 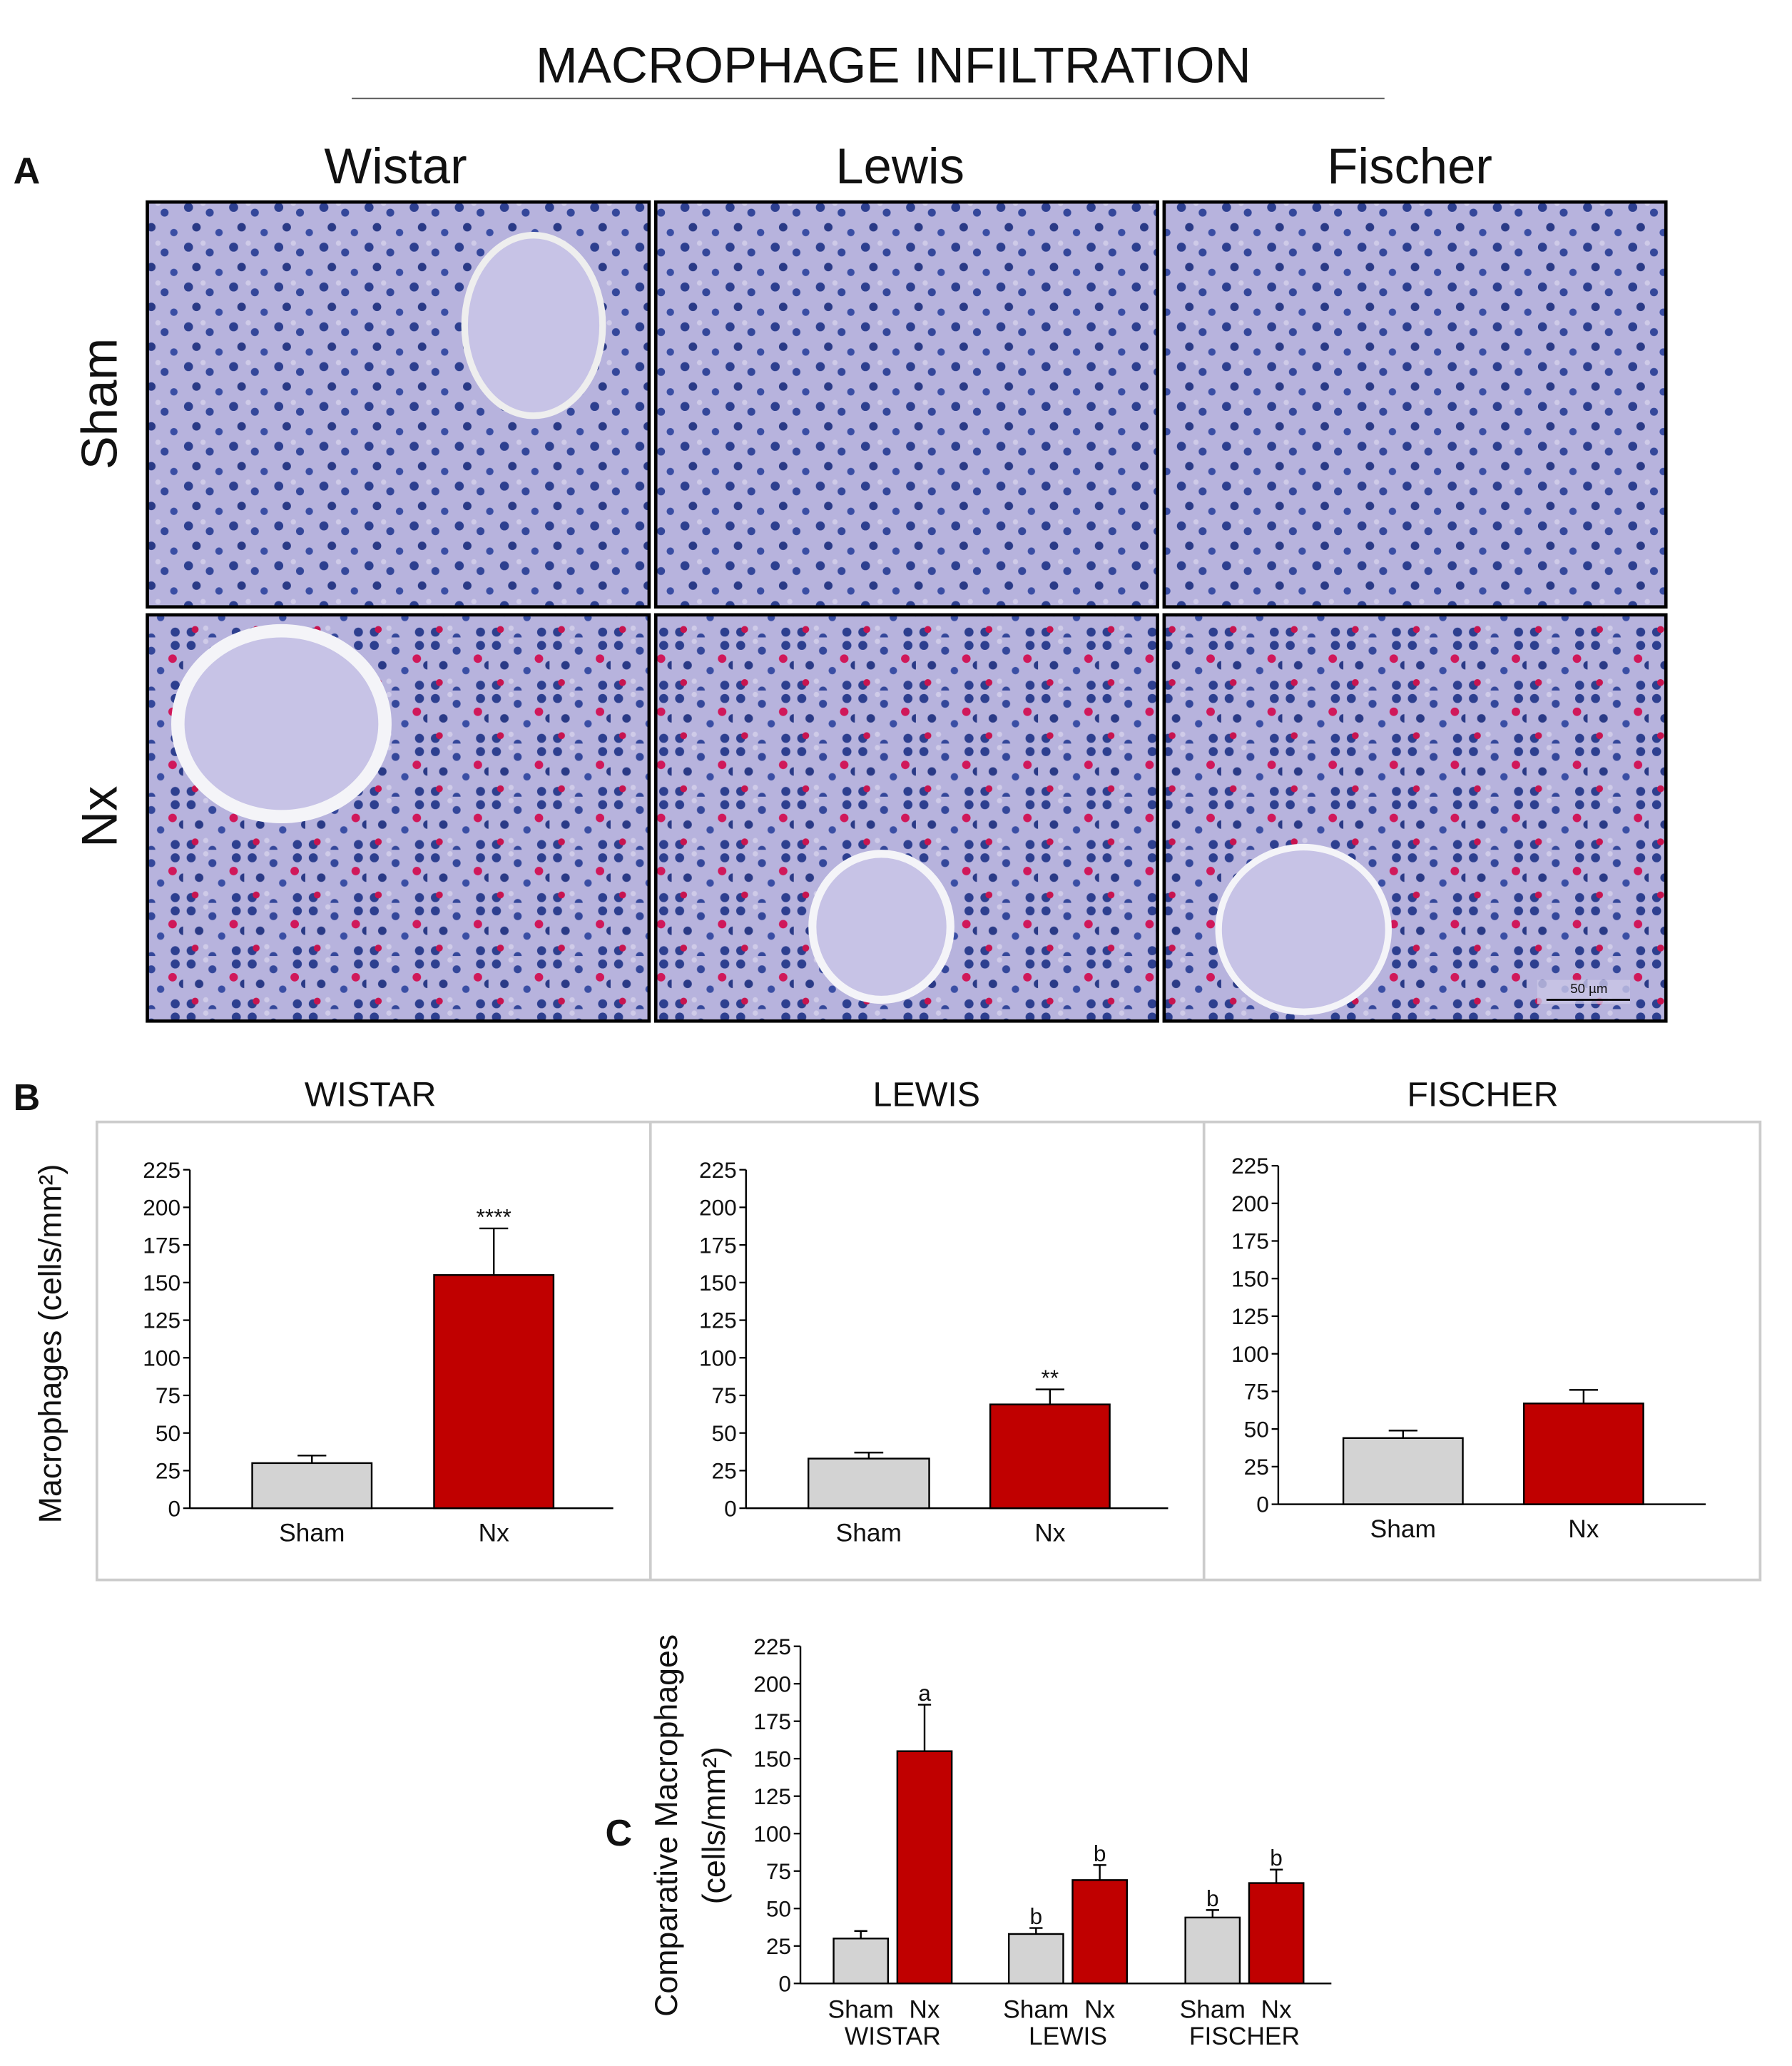 What do you see at coordinates (893, 2036) in the screenshot?
I see `x-tick-label: WISTAR` at bounding box center [893, 2036].